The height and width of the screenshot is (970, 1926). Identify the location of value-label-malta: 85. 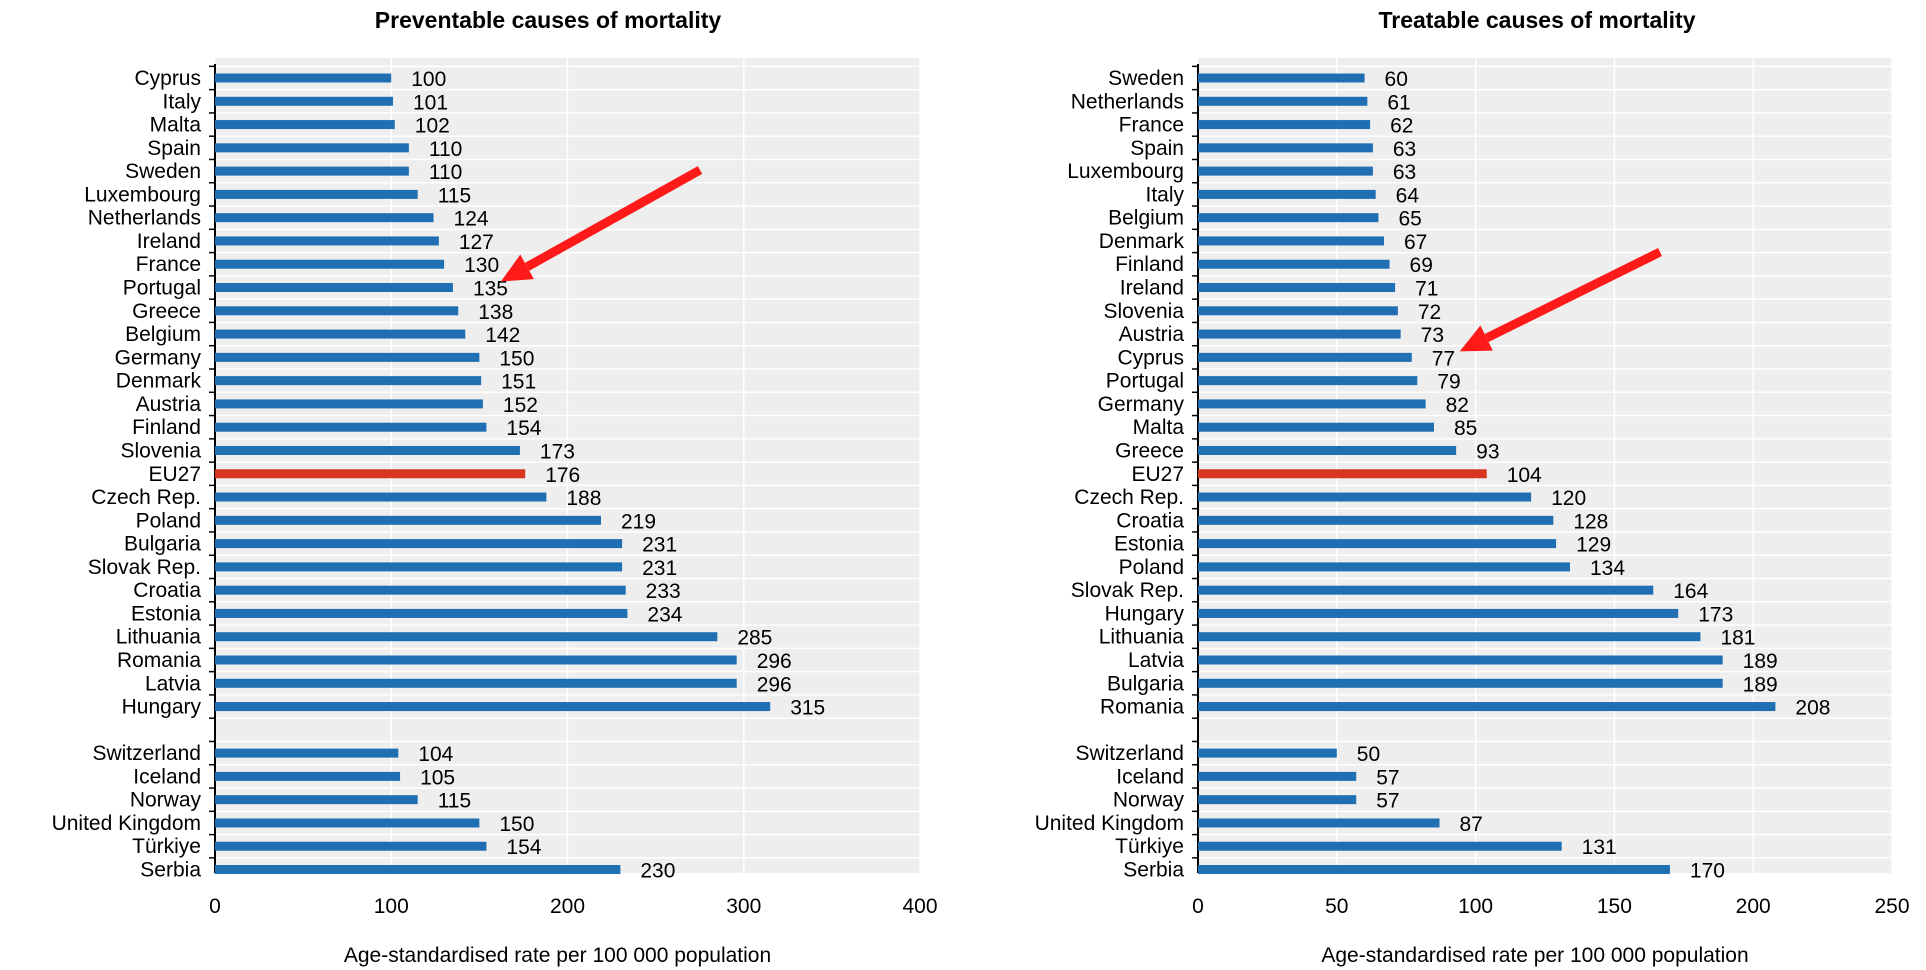
(1465, 428).